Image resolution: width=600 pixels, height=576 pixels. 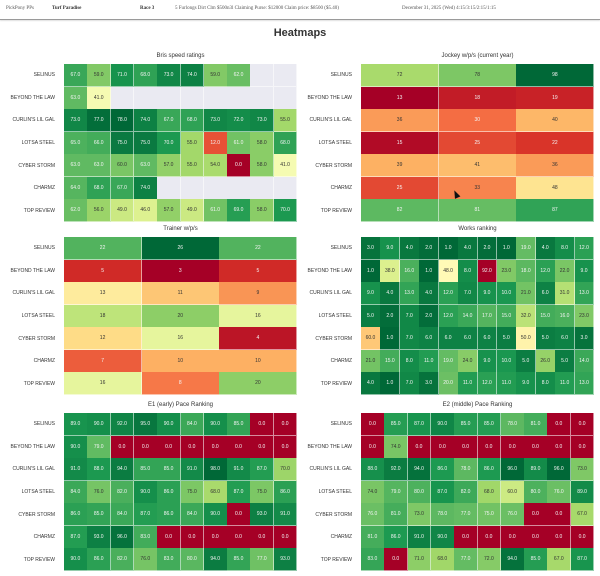 I want to click on trainer-row-label: TOP REVIEW, so click(x=39, y=383).